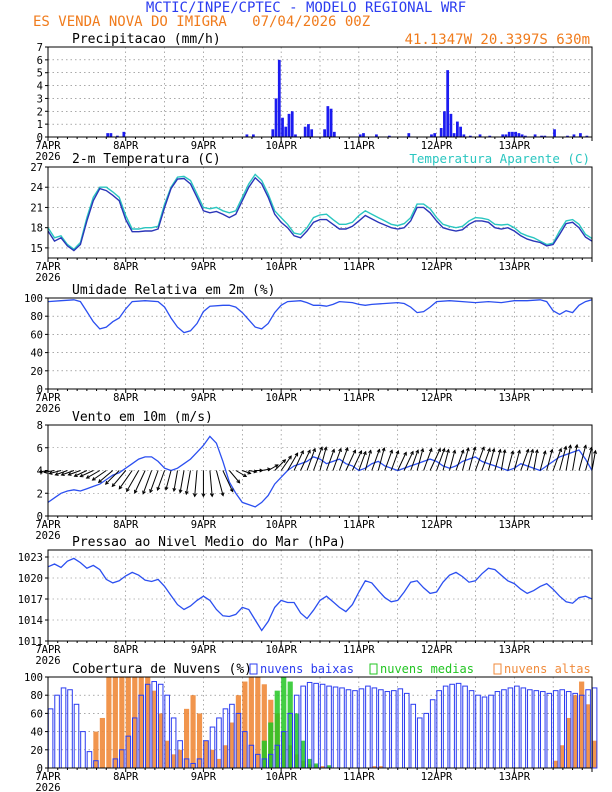 The width and height of the screenshot is (612, 792). I want to click on x-tick-label: 8APR, so click(126, 146).